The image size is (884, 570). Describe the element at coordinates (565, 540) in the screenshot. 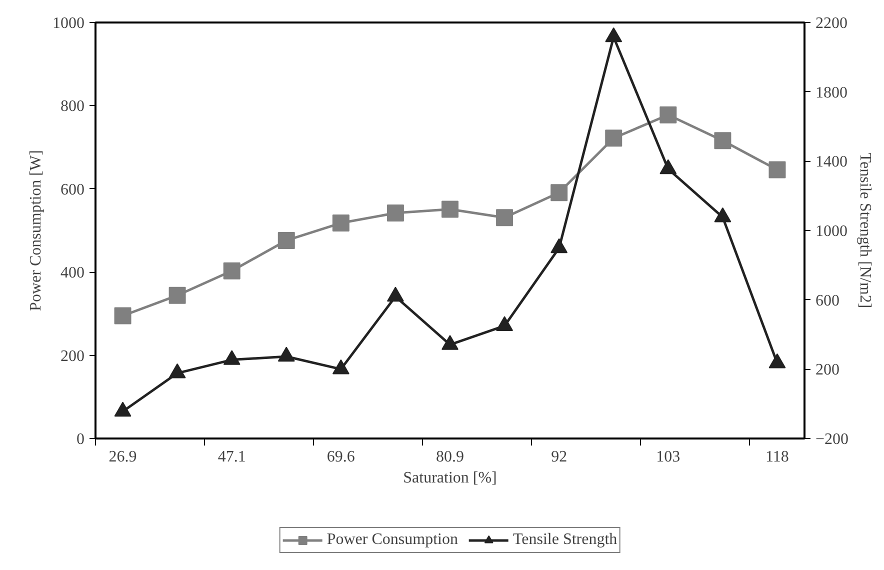

I see `legend-label: Tensile Strength` at that location.